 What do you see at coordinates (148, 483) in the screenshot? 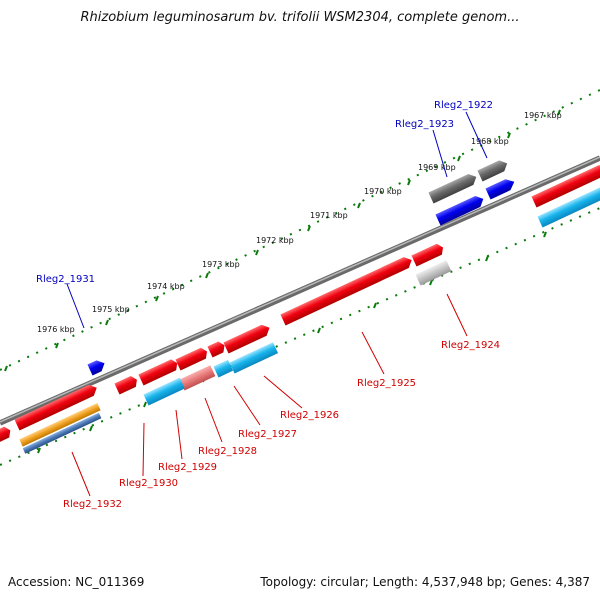
I see `gene-label-rleg2-1930: Rleg2_1930` at bounding box center [148, 483].